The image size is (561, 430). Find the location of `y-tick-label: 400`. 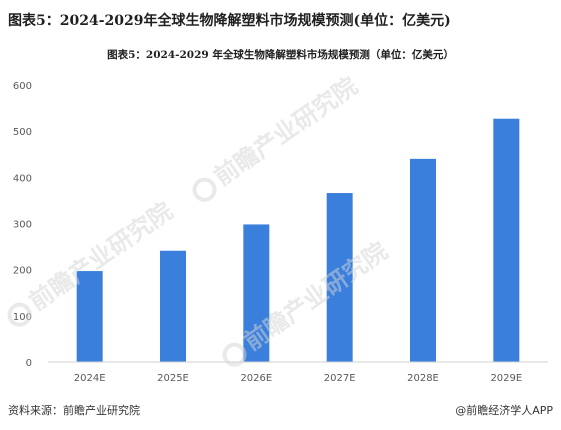

y-tick-label: 400 is located at coordinates (22, 178).